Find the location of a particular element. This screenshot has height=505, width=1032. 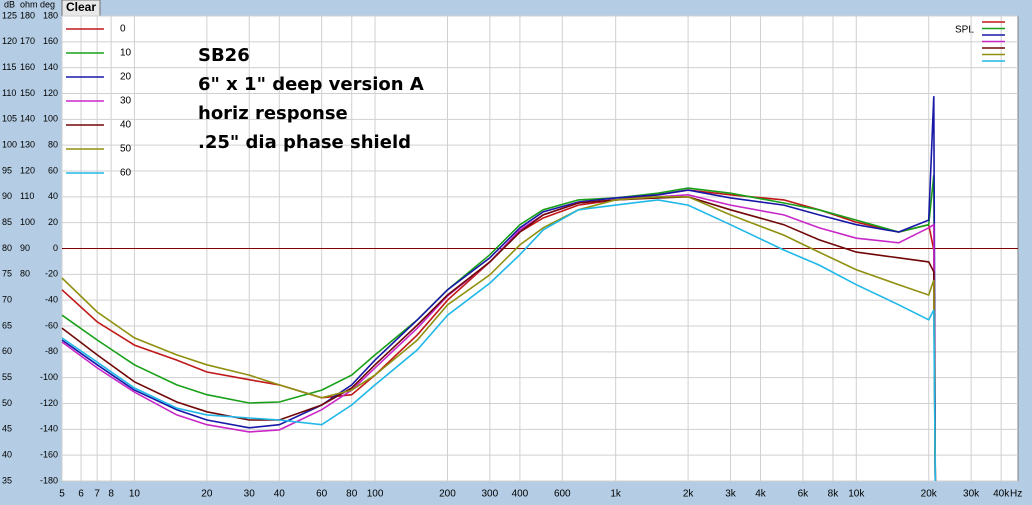

x-tick-label: 1k is located at coordinates (616, 494).